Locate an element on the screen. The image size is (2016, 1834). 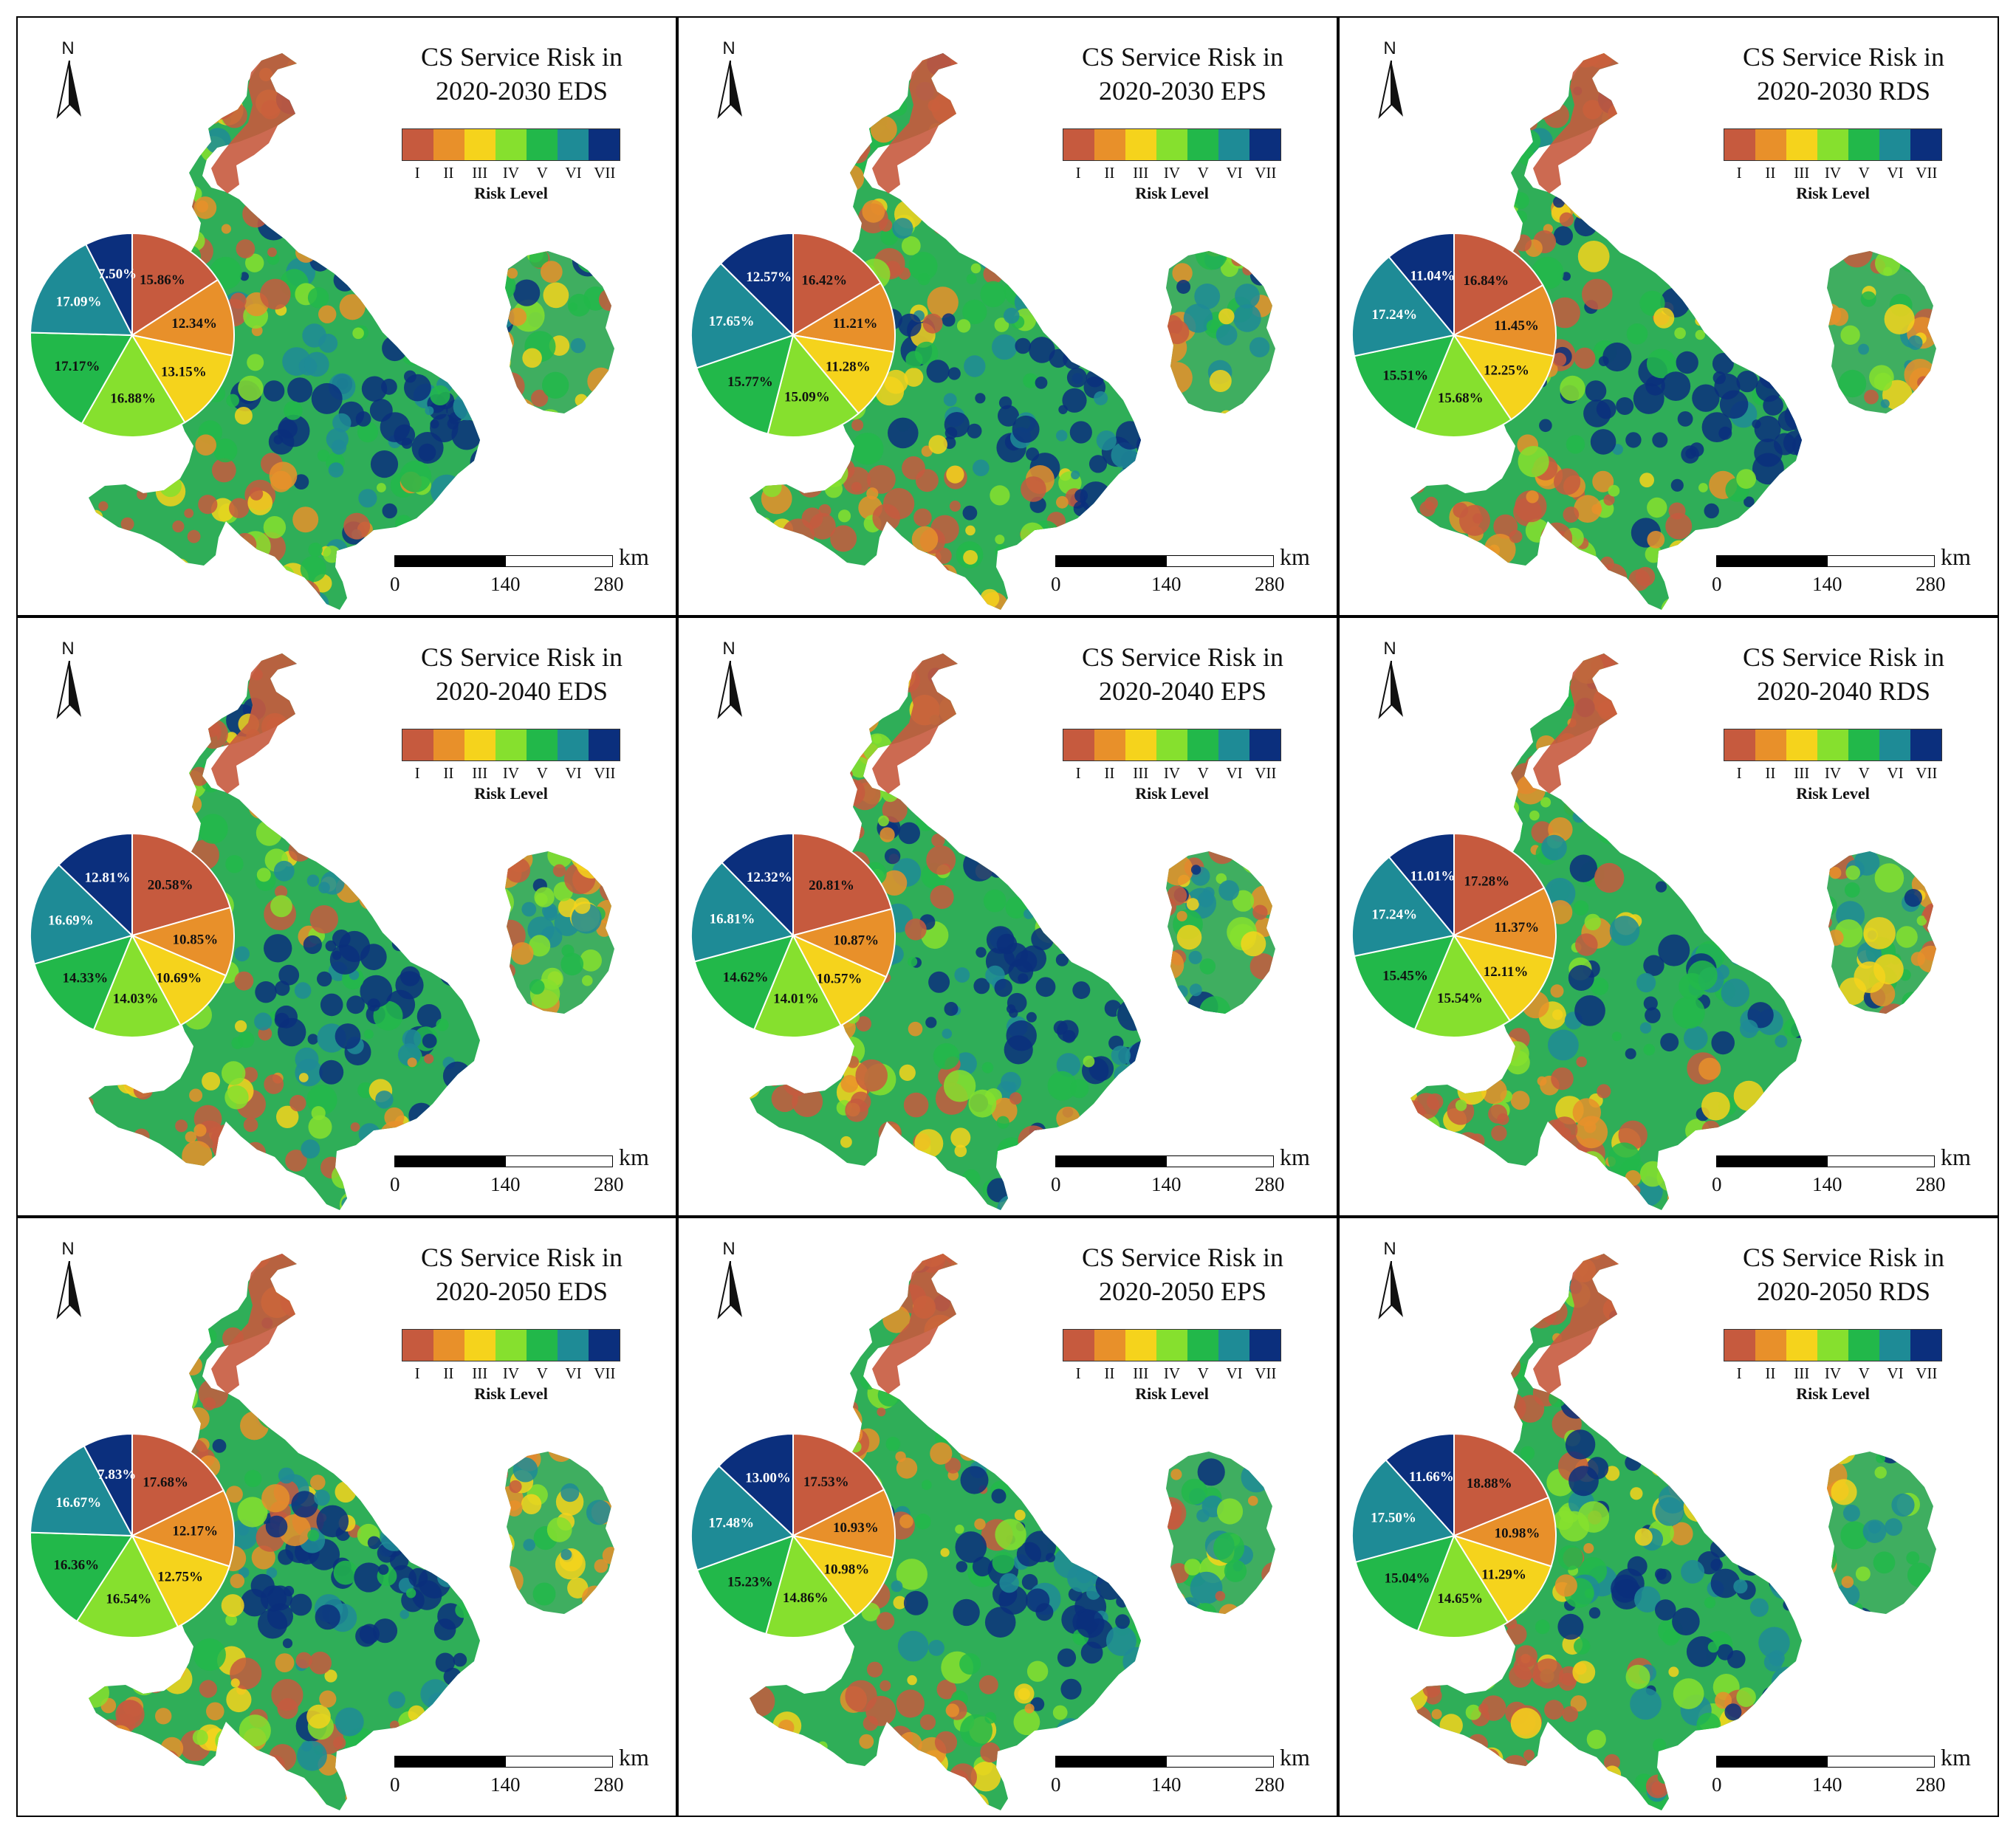
legend-label-V: V is located at coordinates (1864, 173).